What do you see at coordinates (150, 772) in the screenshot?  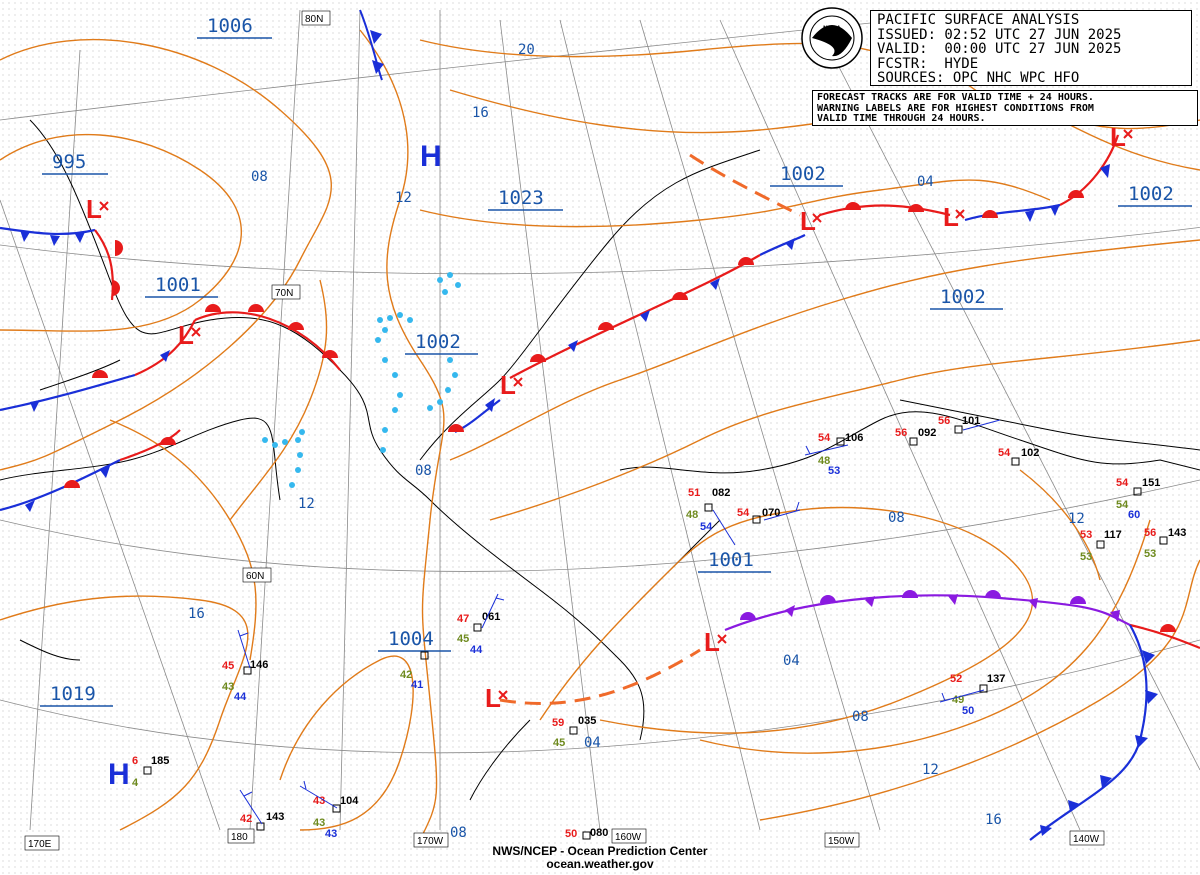 I see `station-185: 6 185 4` at bounding box center [150, 772].